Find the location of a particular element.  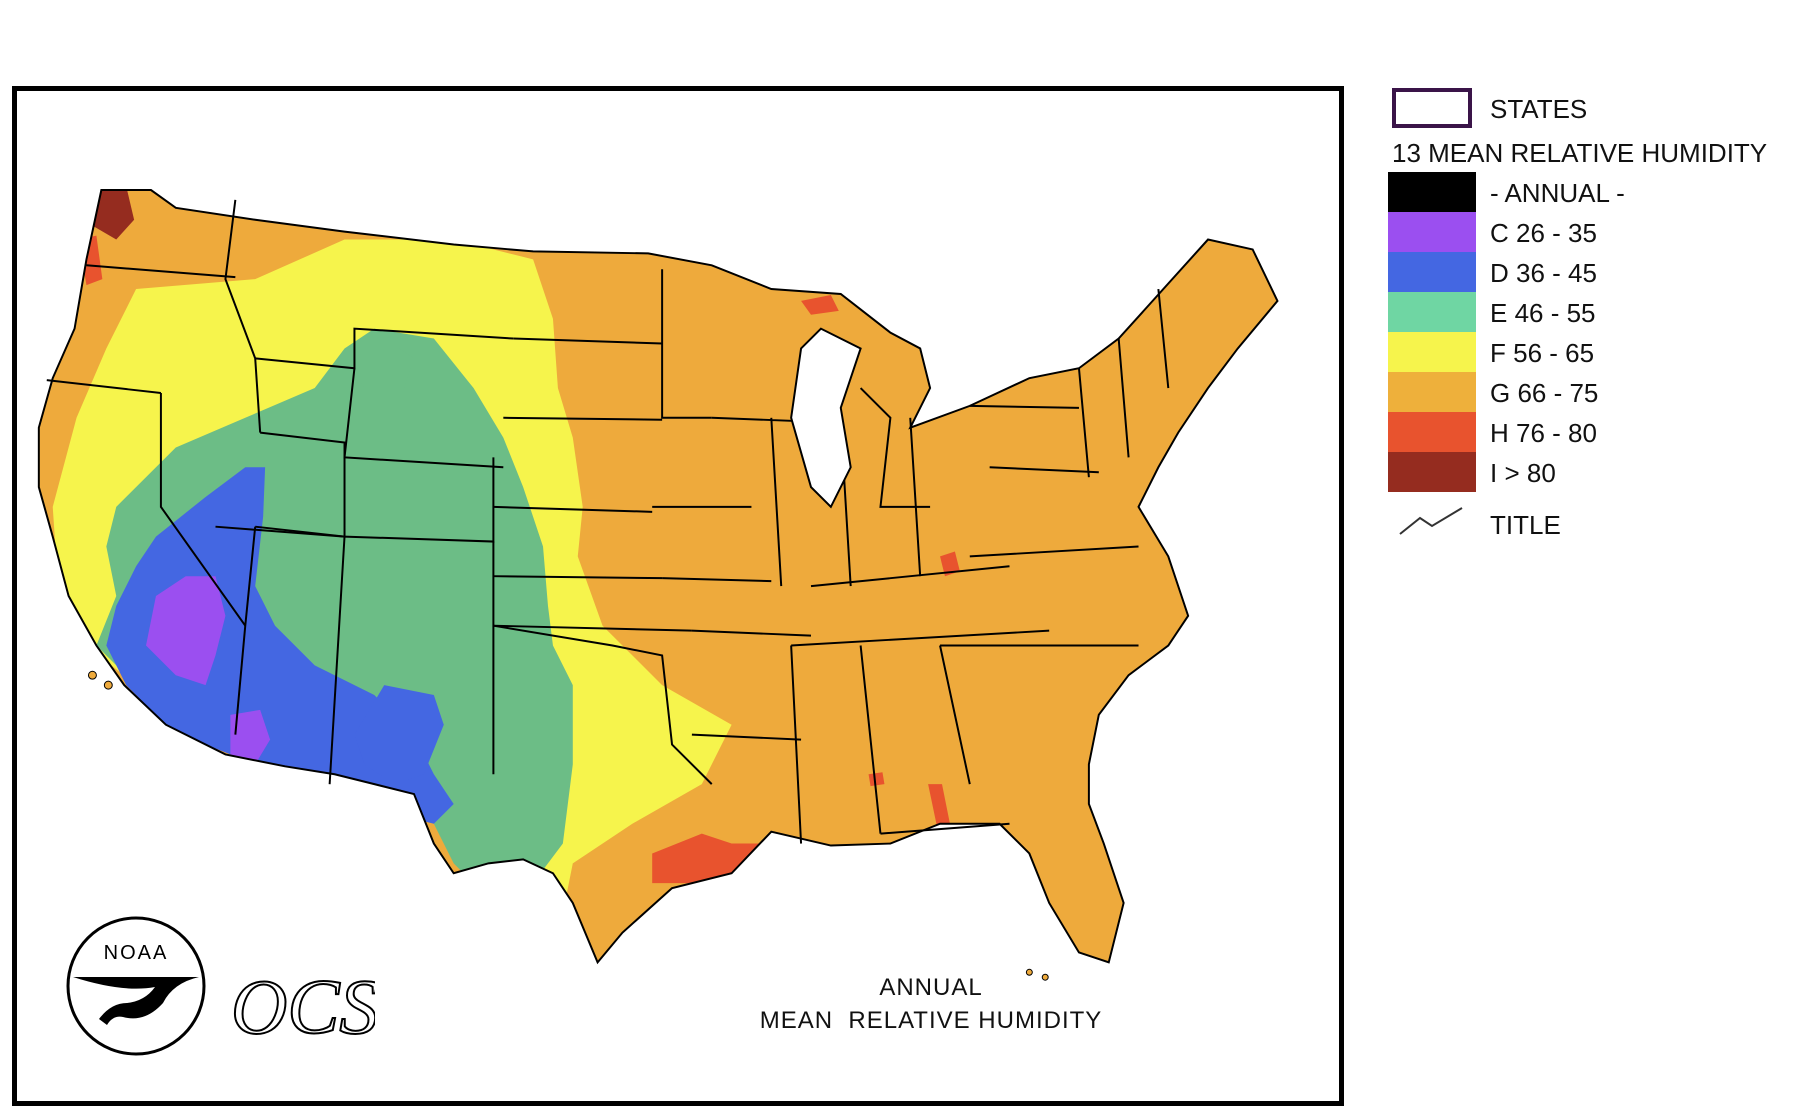

region-h-76-80-mi is located at coordinates (820, 304).